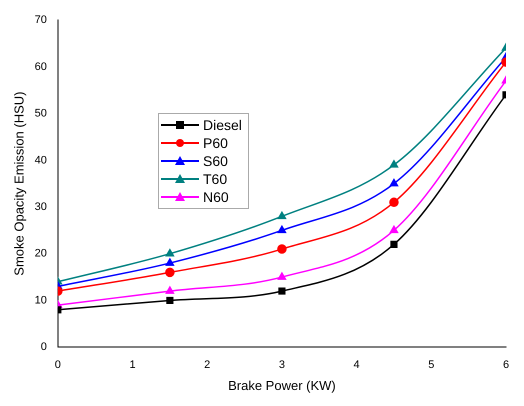  I want to click on x-tick-label: 1, so click(132, 364).